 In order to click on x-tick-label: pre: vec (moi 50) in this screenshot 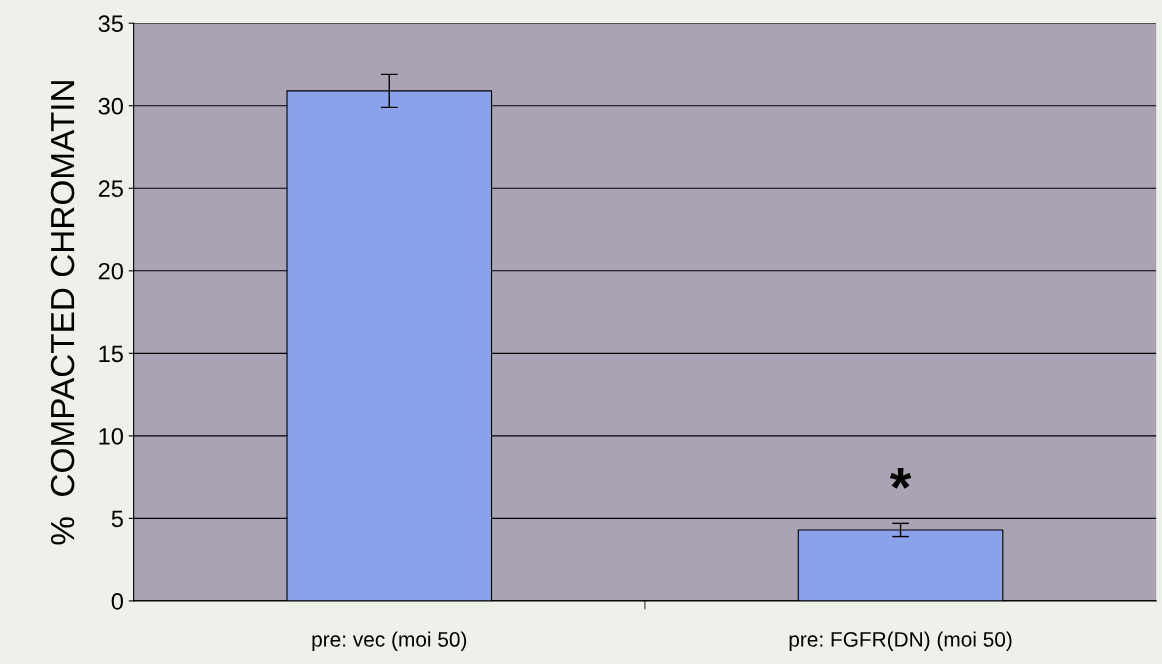, I will do `click(389, 641)`.